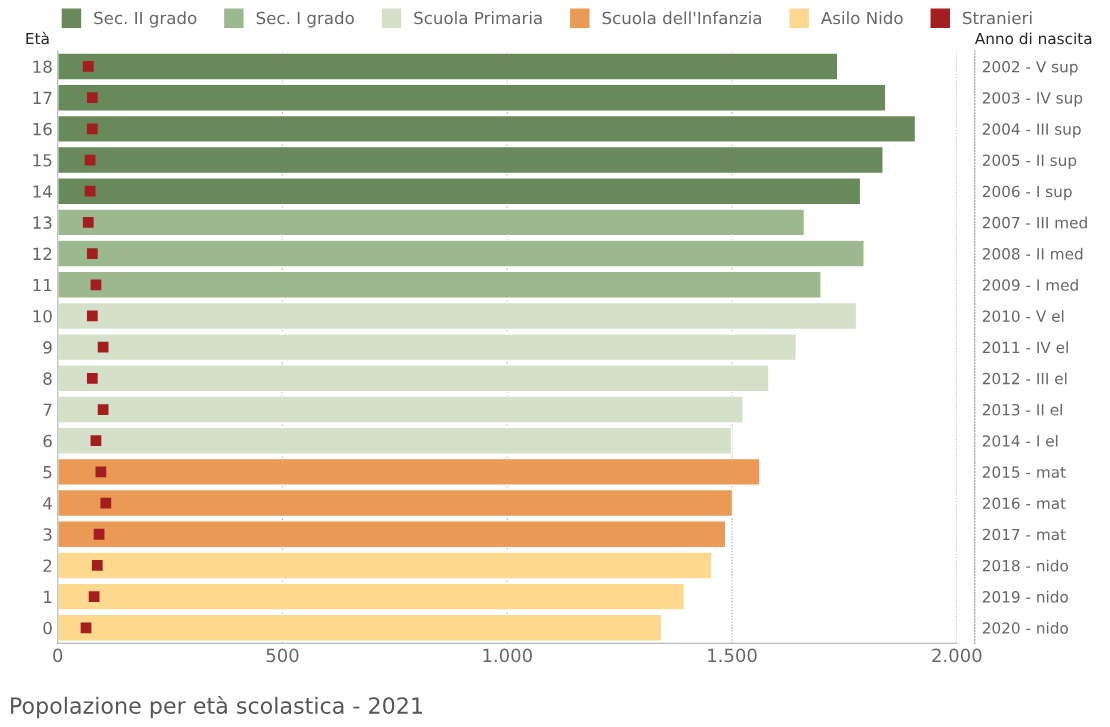 The width and height of the screenshot is (1110, 727). Describe the element at coordinates (145, 19) in the screenshot. I see `legend-label: Sec. II grado` at that location.